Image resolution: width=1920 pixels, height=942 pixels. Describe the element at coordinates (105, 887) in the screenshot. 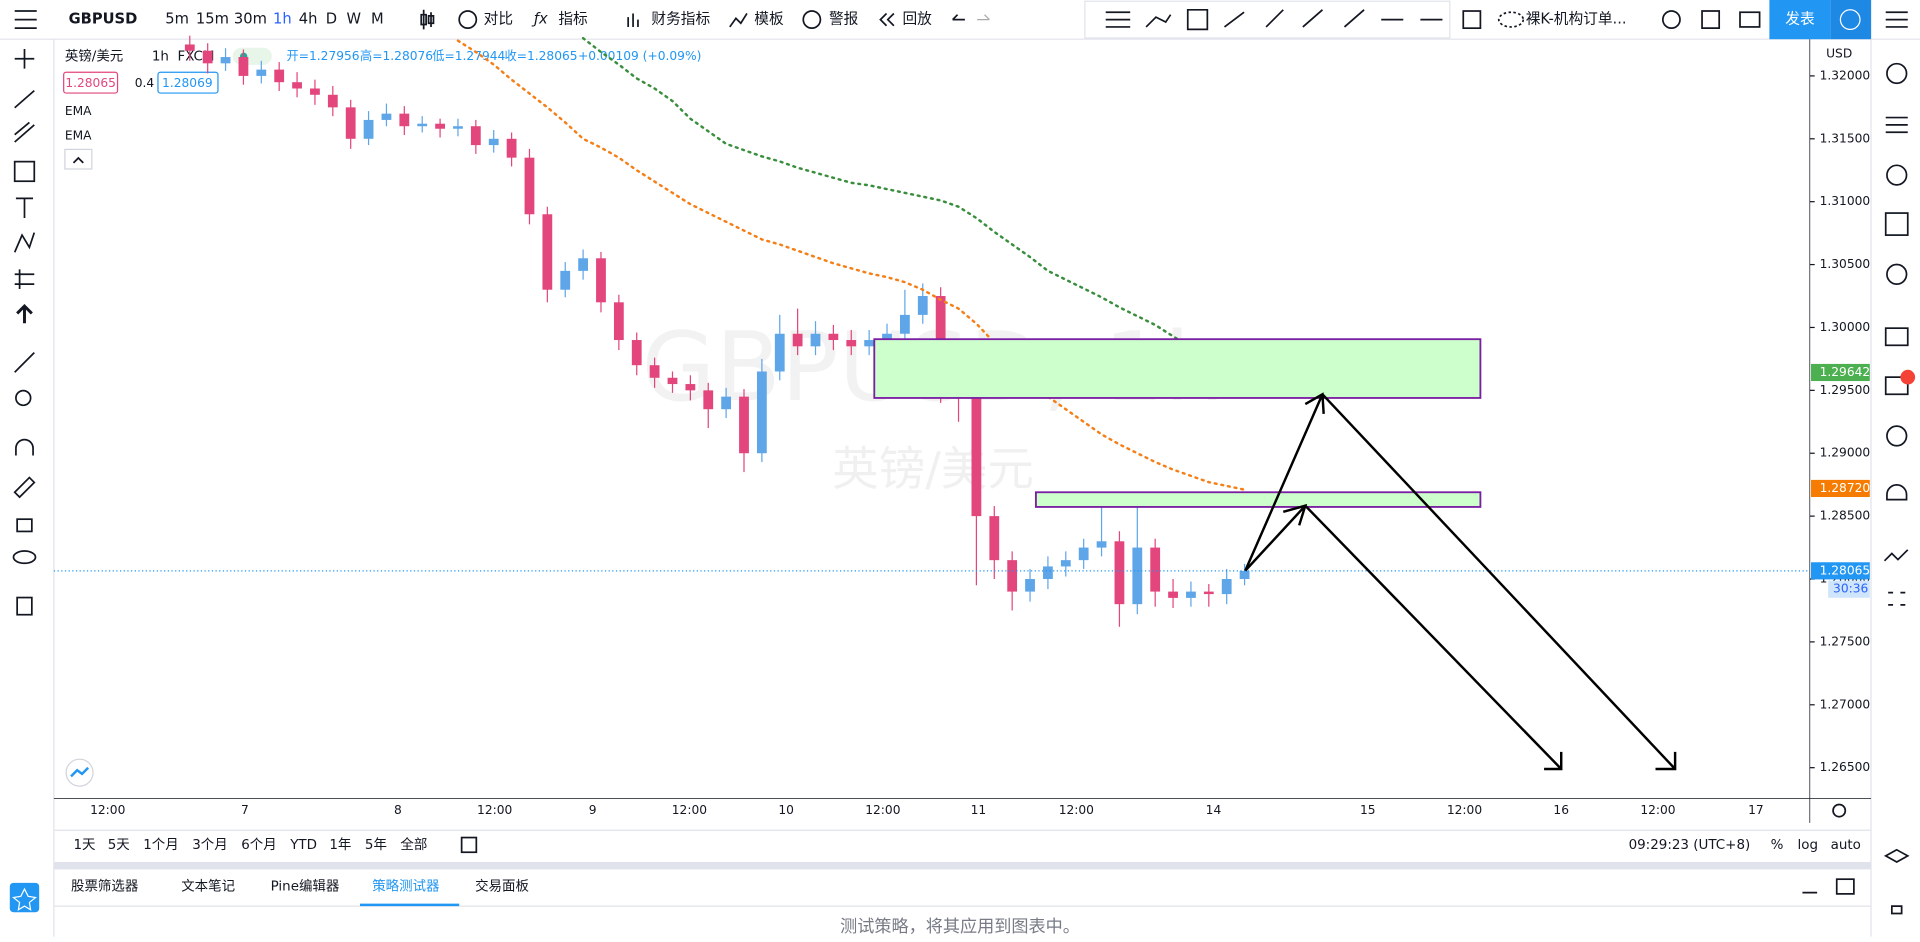

I see `tab: 股票筛选器` at that location.